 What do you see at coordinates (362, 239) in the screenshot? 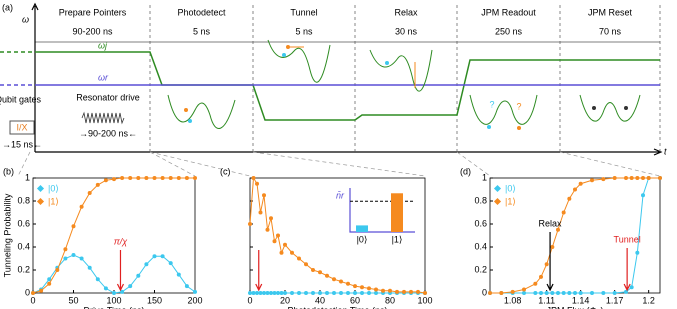
I see `inset-category: |0⟩` at bounding box center [362, 239].